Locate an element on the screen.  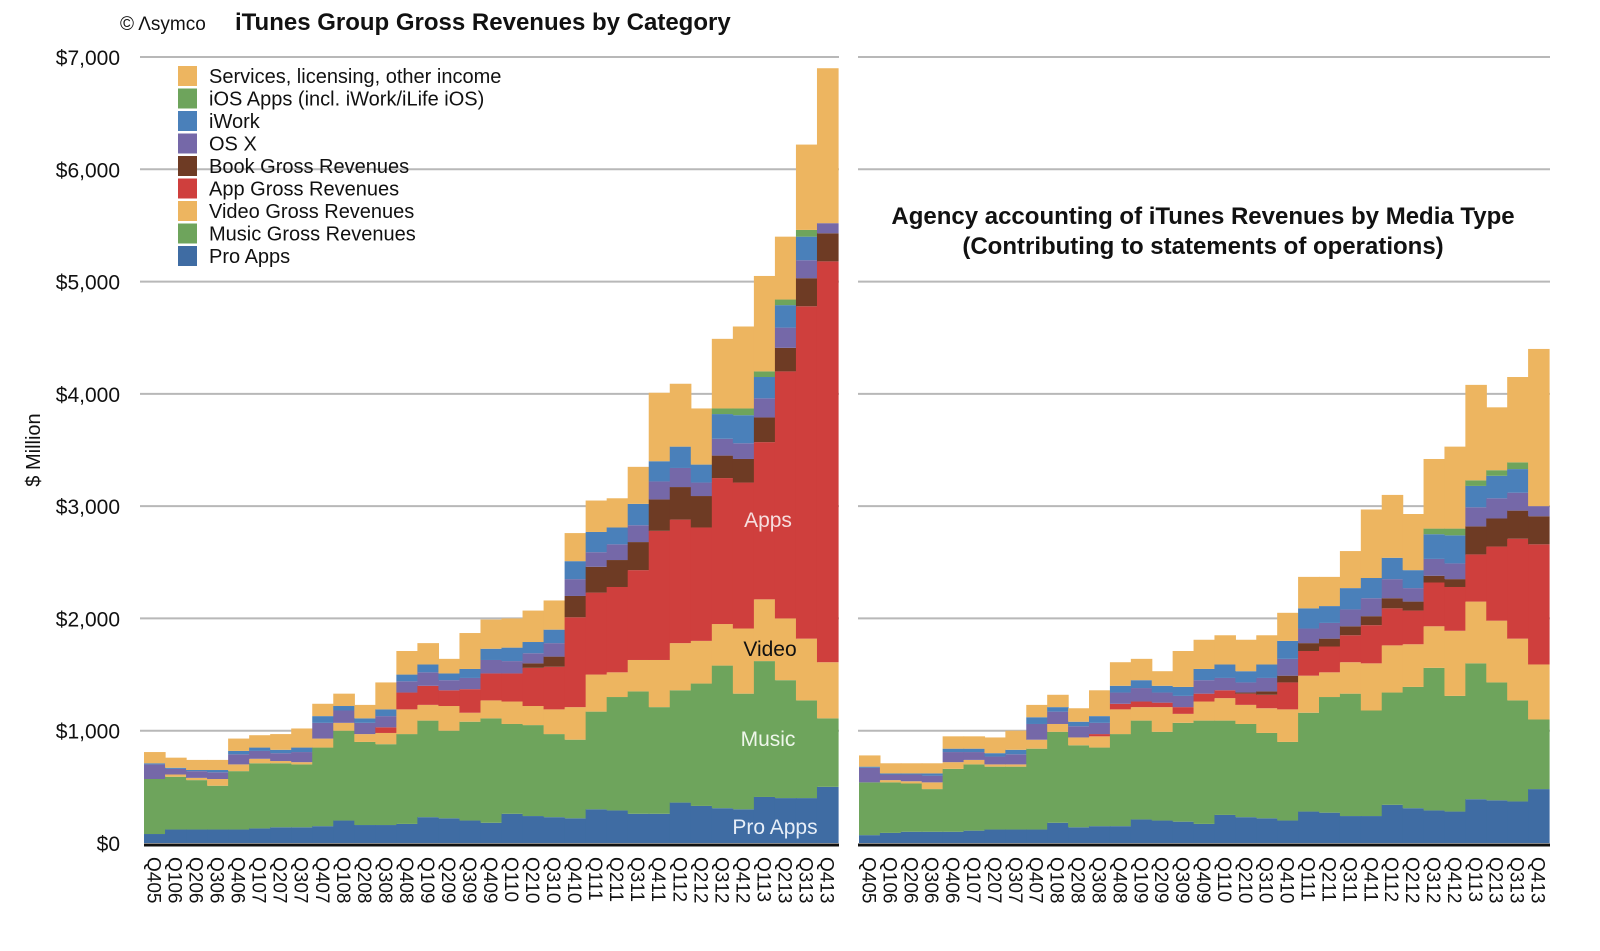
annotation-apps: Apps is located at coordinates (768, 520).